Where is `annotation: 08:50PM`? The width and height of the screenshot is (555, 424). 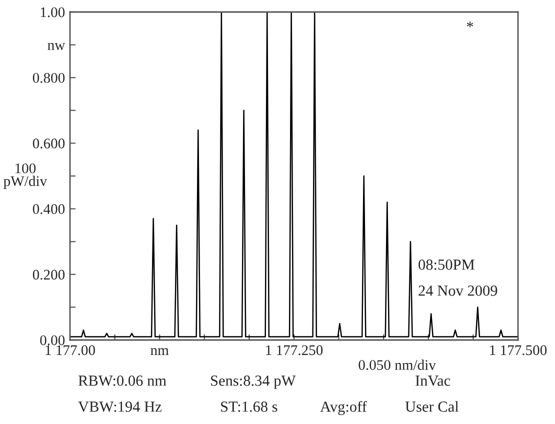 annotation: 08:50PM is located at coordinates (446, 265).